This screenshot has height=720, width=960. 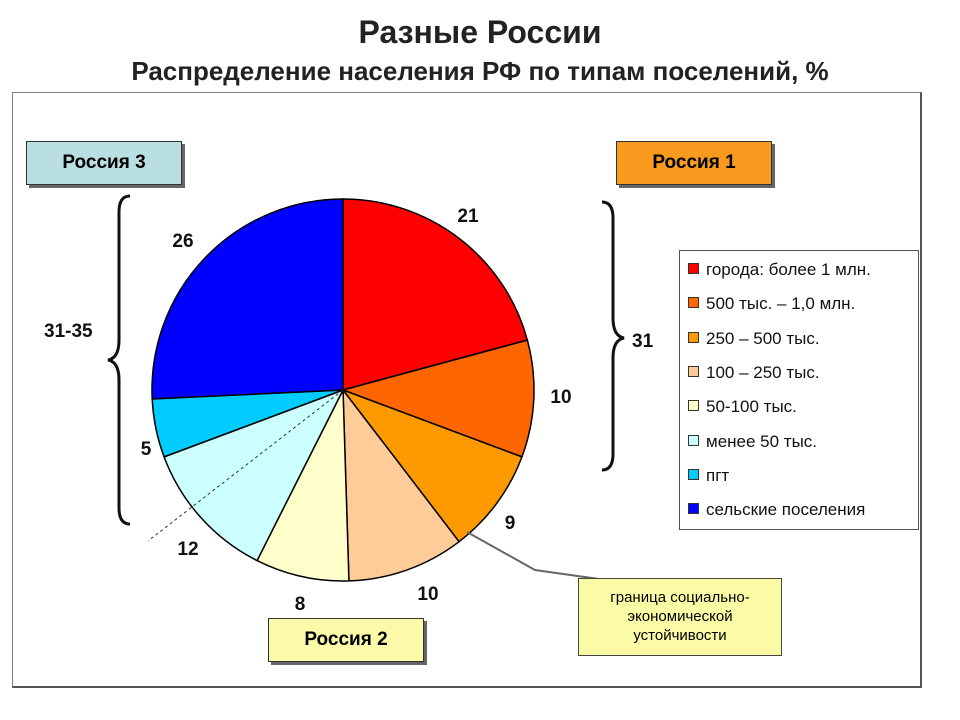 What do you see at coordinates (694, 163) in the screenshot?
I see `russia1-box: Россия 1` at bounding box center [694, 163].